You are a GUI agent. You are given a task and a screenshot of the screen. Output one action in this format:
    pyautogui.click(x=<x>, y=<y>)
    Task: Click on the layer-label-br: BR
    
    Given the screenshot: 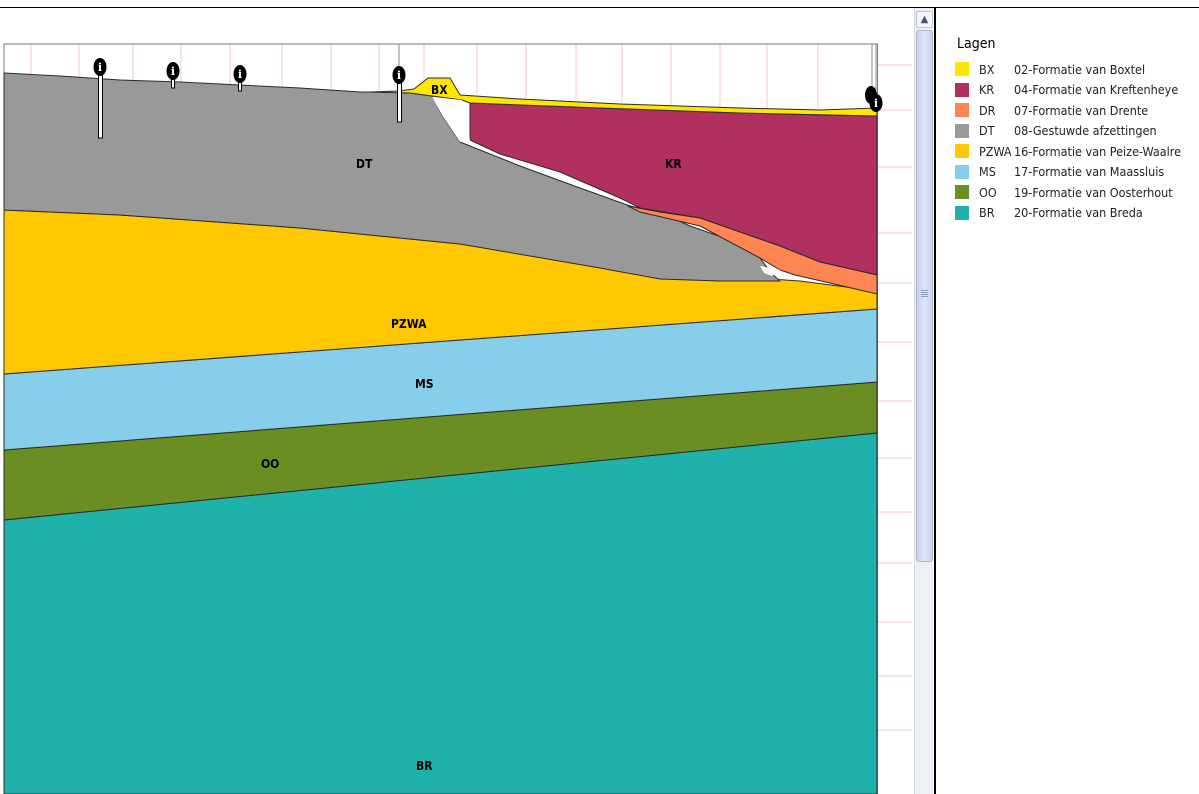 What is the action you would take?
    pyautogui.click(x=424, y=766)
    